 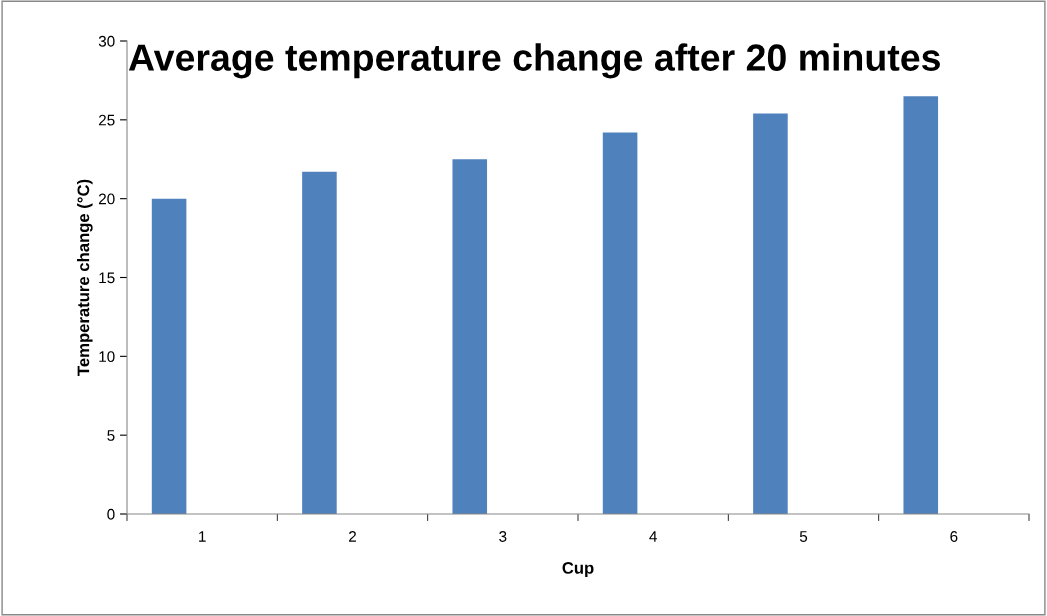 What do you see at coordinates (111, 435) in the screenshot?
I see `y-tick-label: 5` at bounding box center [111, 435].